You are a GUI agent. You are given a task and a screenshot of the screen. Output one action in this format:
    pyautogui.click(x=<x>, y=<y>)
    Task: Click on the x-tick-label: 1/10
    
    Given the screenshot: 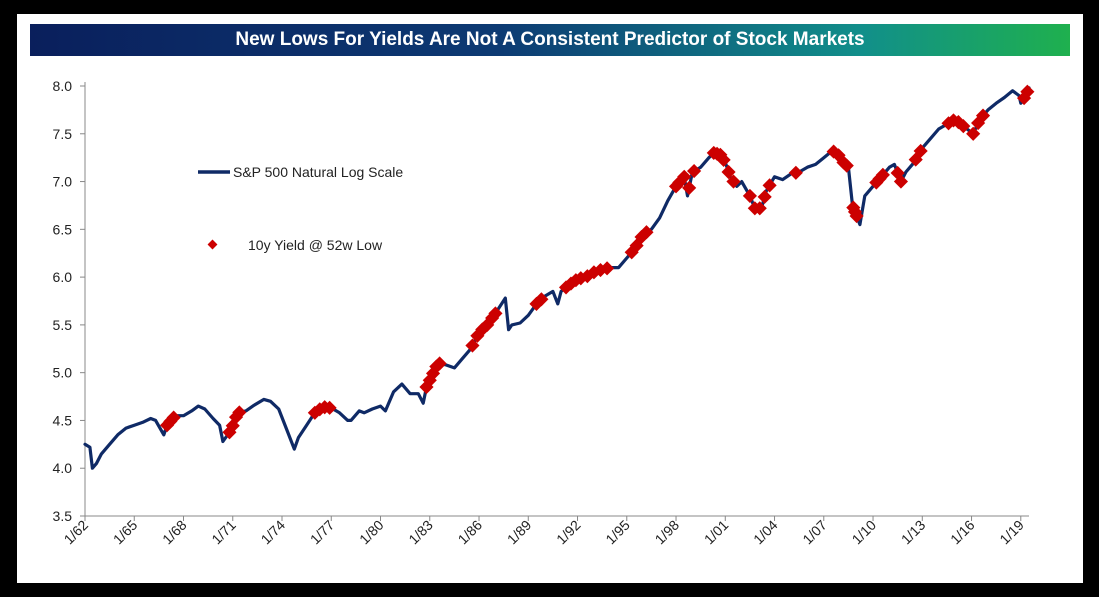 What is the action you would take?
    pyautogui.click(x=864, y=532)
    